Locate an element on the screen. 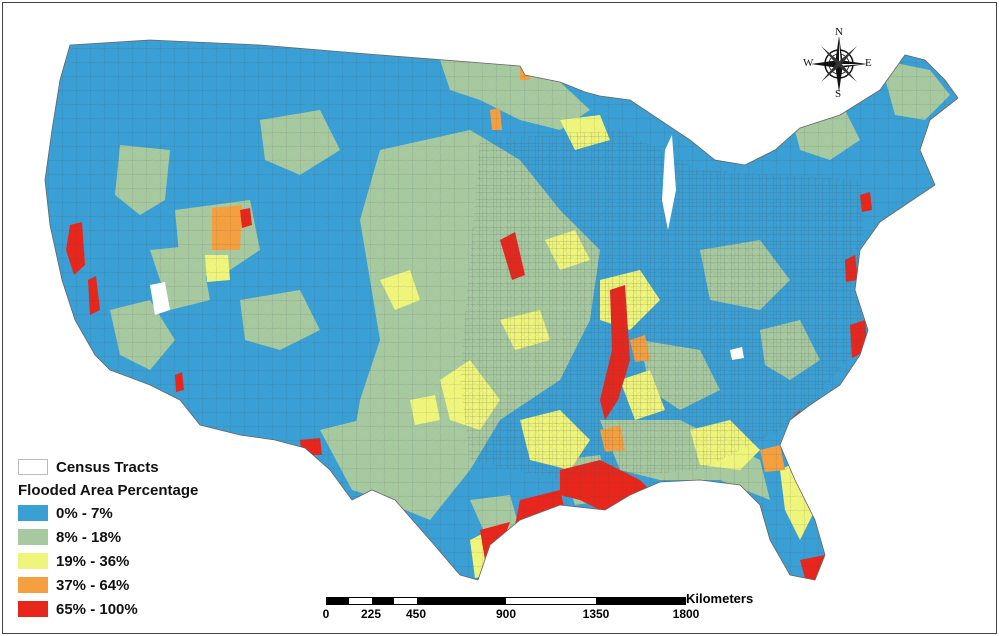  legend-class-row: 37% - 64% is located at coordinates (143, 585).